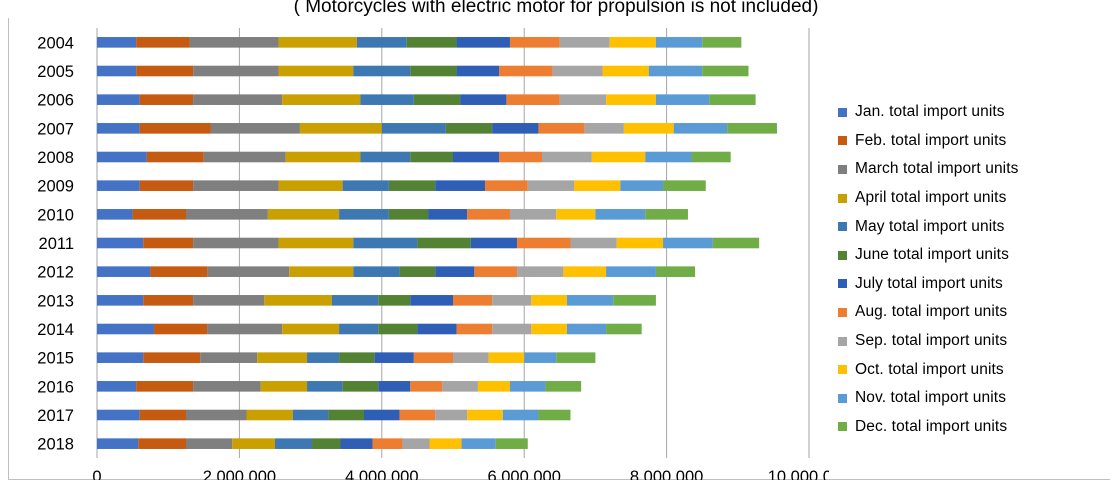  Describe the element at coordinates (239, 474) in the screenshot. I see `x-tick-label: 2,000,000` at that location.